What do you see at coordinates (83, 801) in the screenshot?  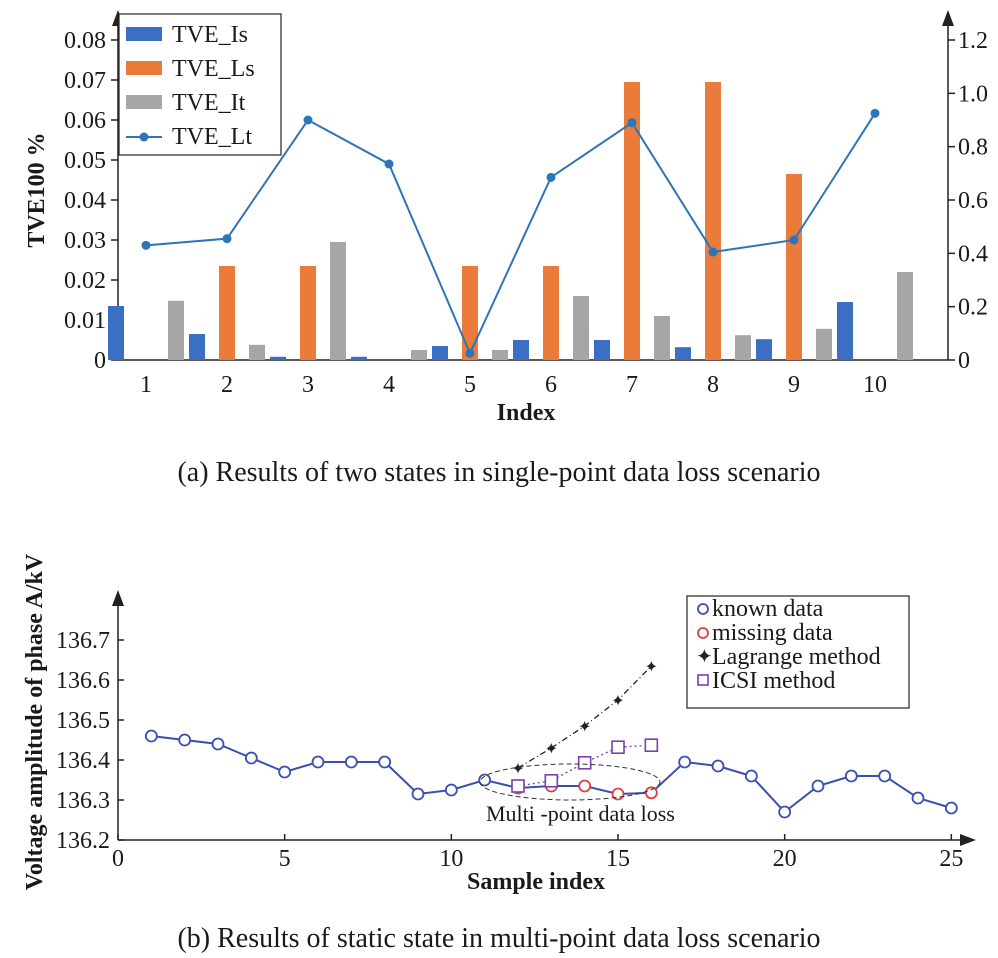 I see `chart-b-y-tick-label: 136.3` at bounding box center [83, 801].